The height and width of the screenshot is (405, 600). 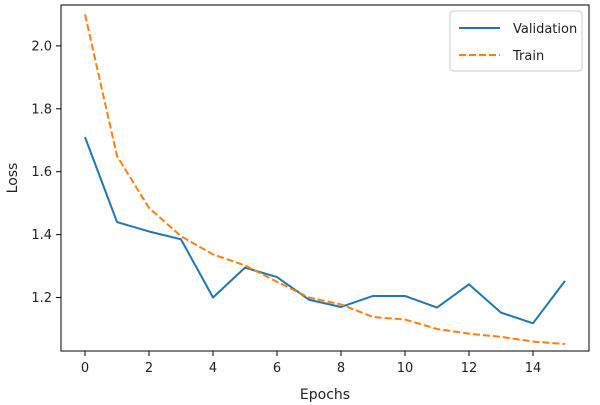 What do you see at coordinates (41, 235) in the screenshot?
I see `y-tick-label: 1.4` at bounding box center [41, 235].